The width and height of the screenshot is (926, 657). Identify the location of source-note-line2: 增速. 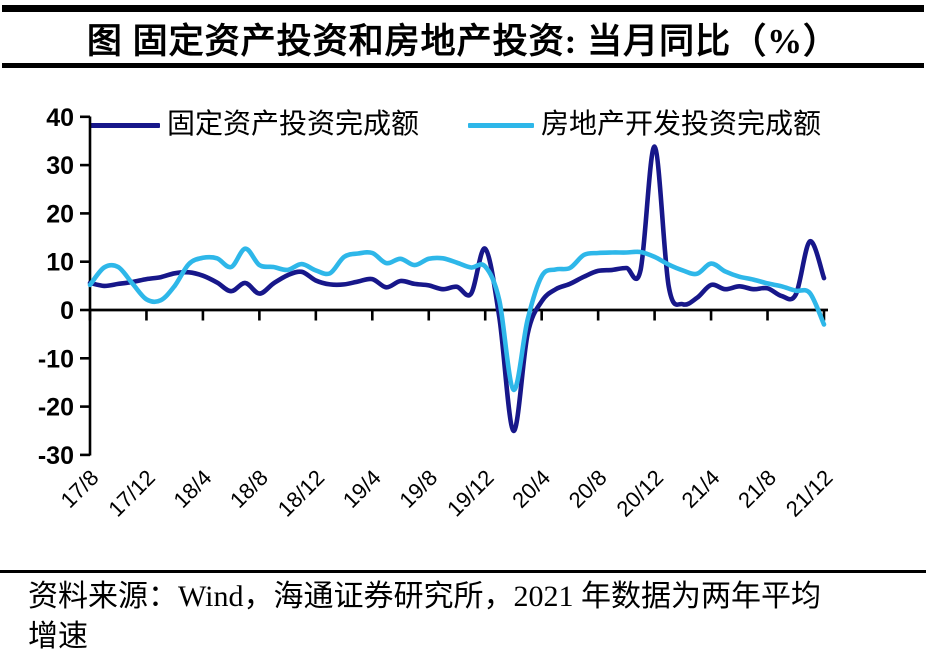
(58, 636).